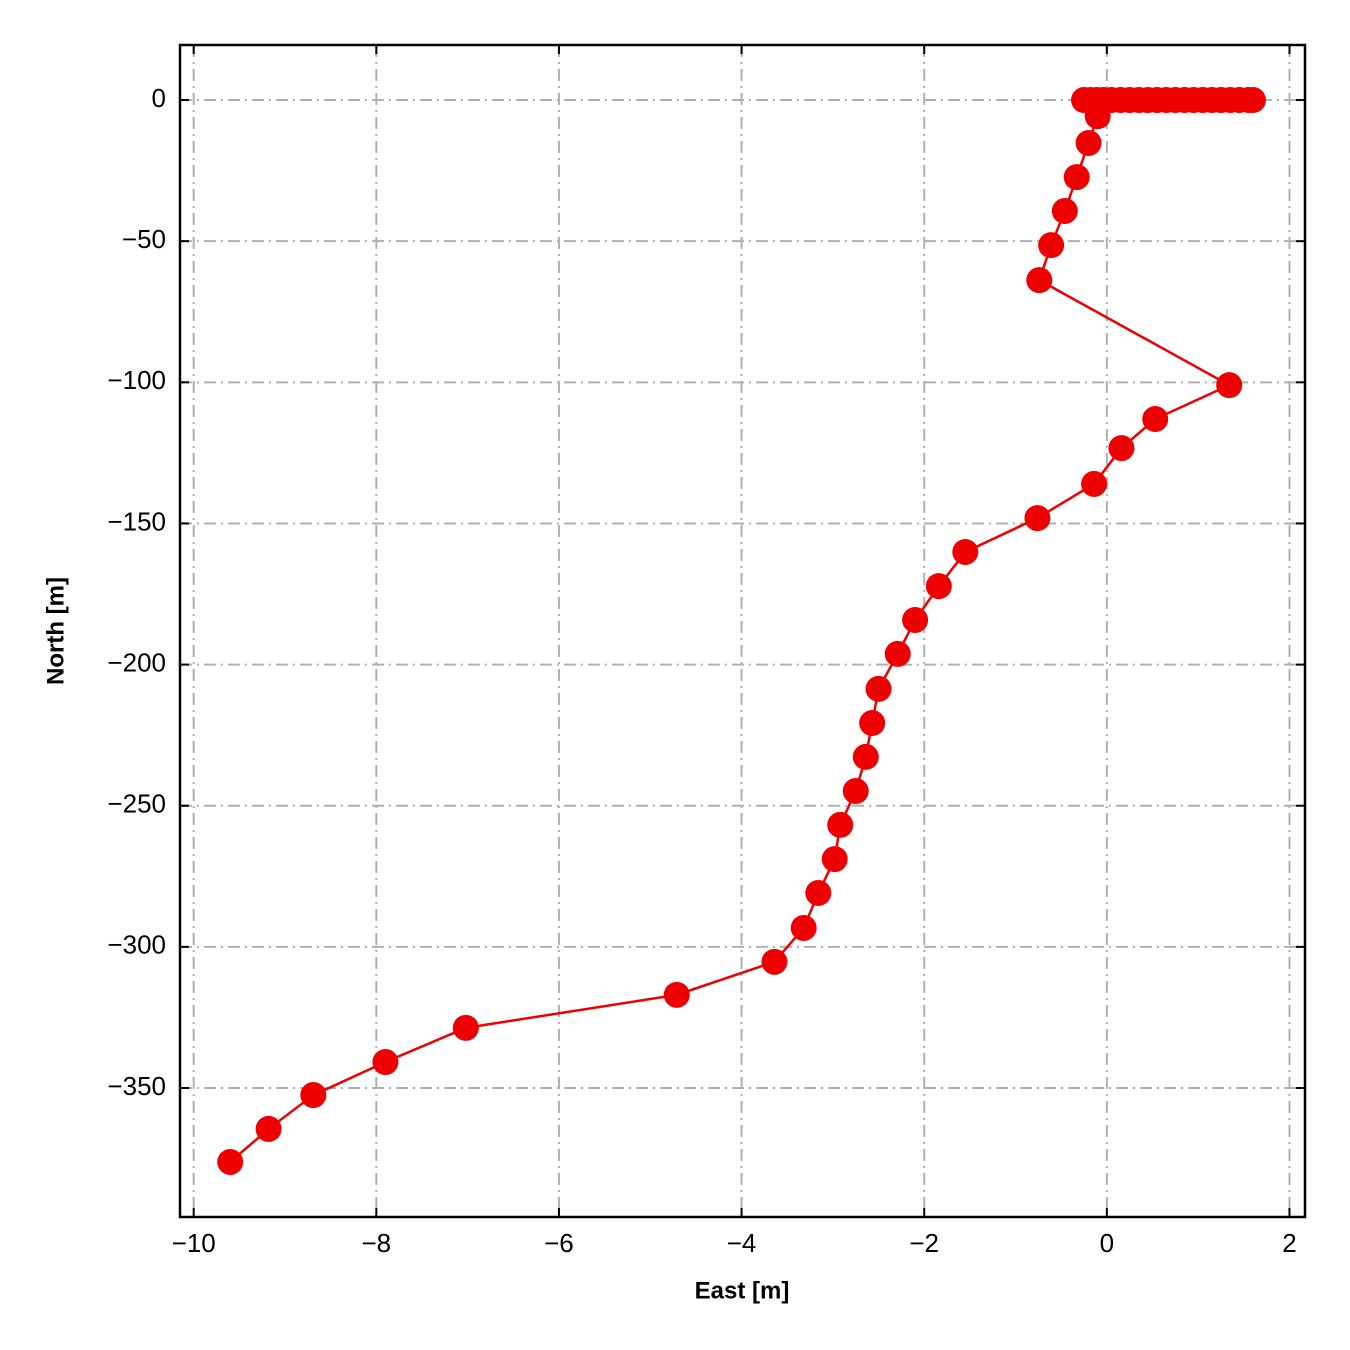 Image resolution: width=1350 pixels, height=1350 pixels. I want to click on y-tick-label: −350, so click(136, 1086).